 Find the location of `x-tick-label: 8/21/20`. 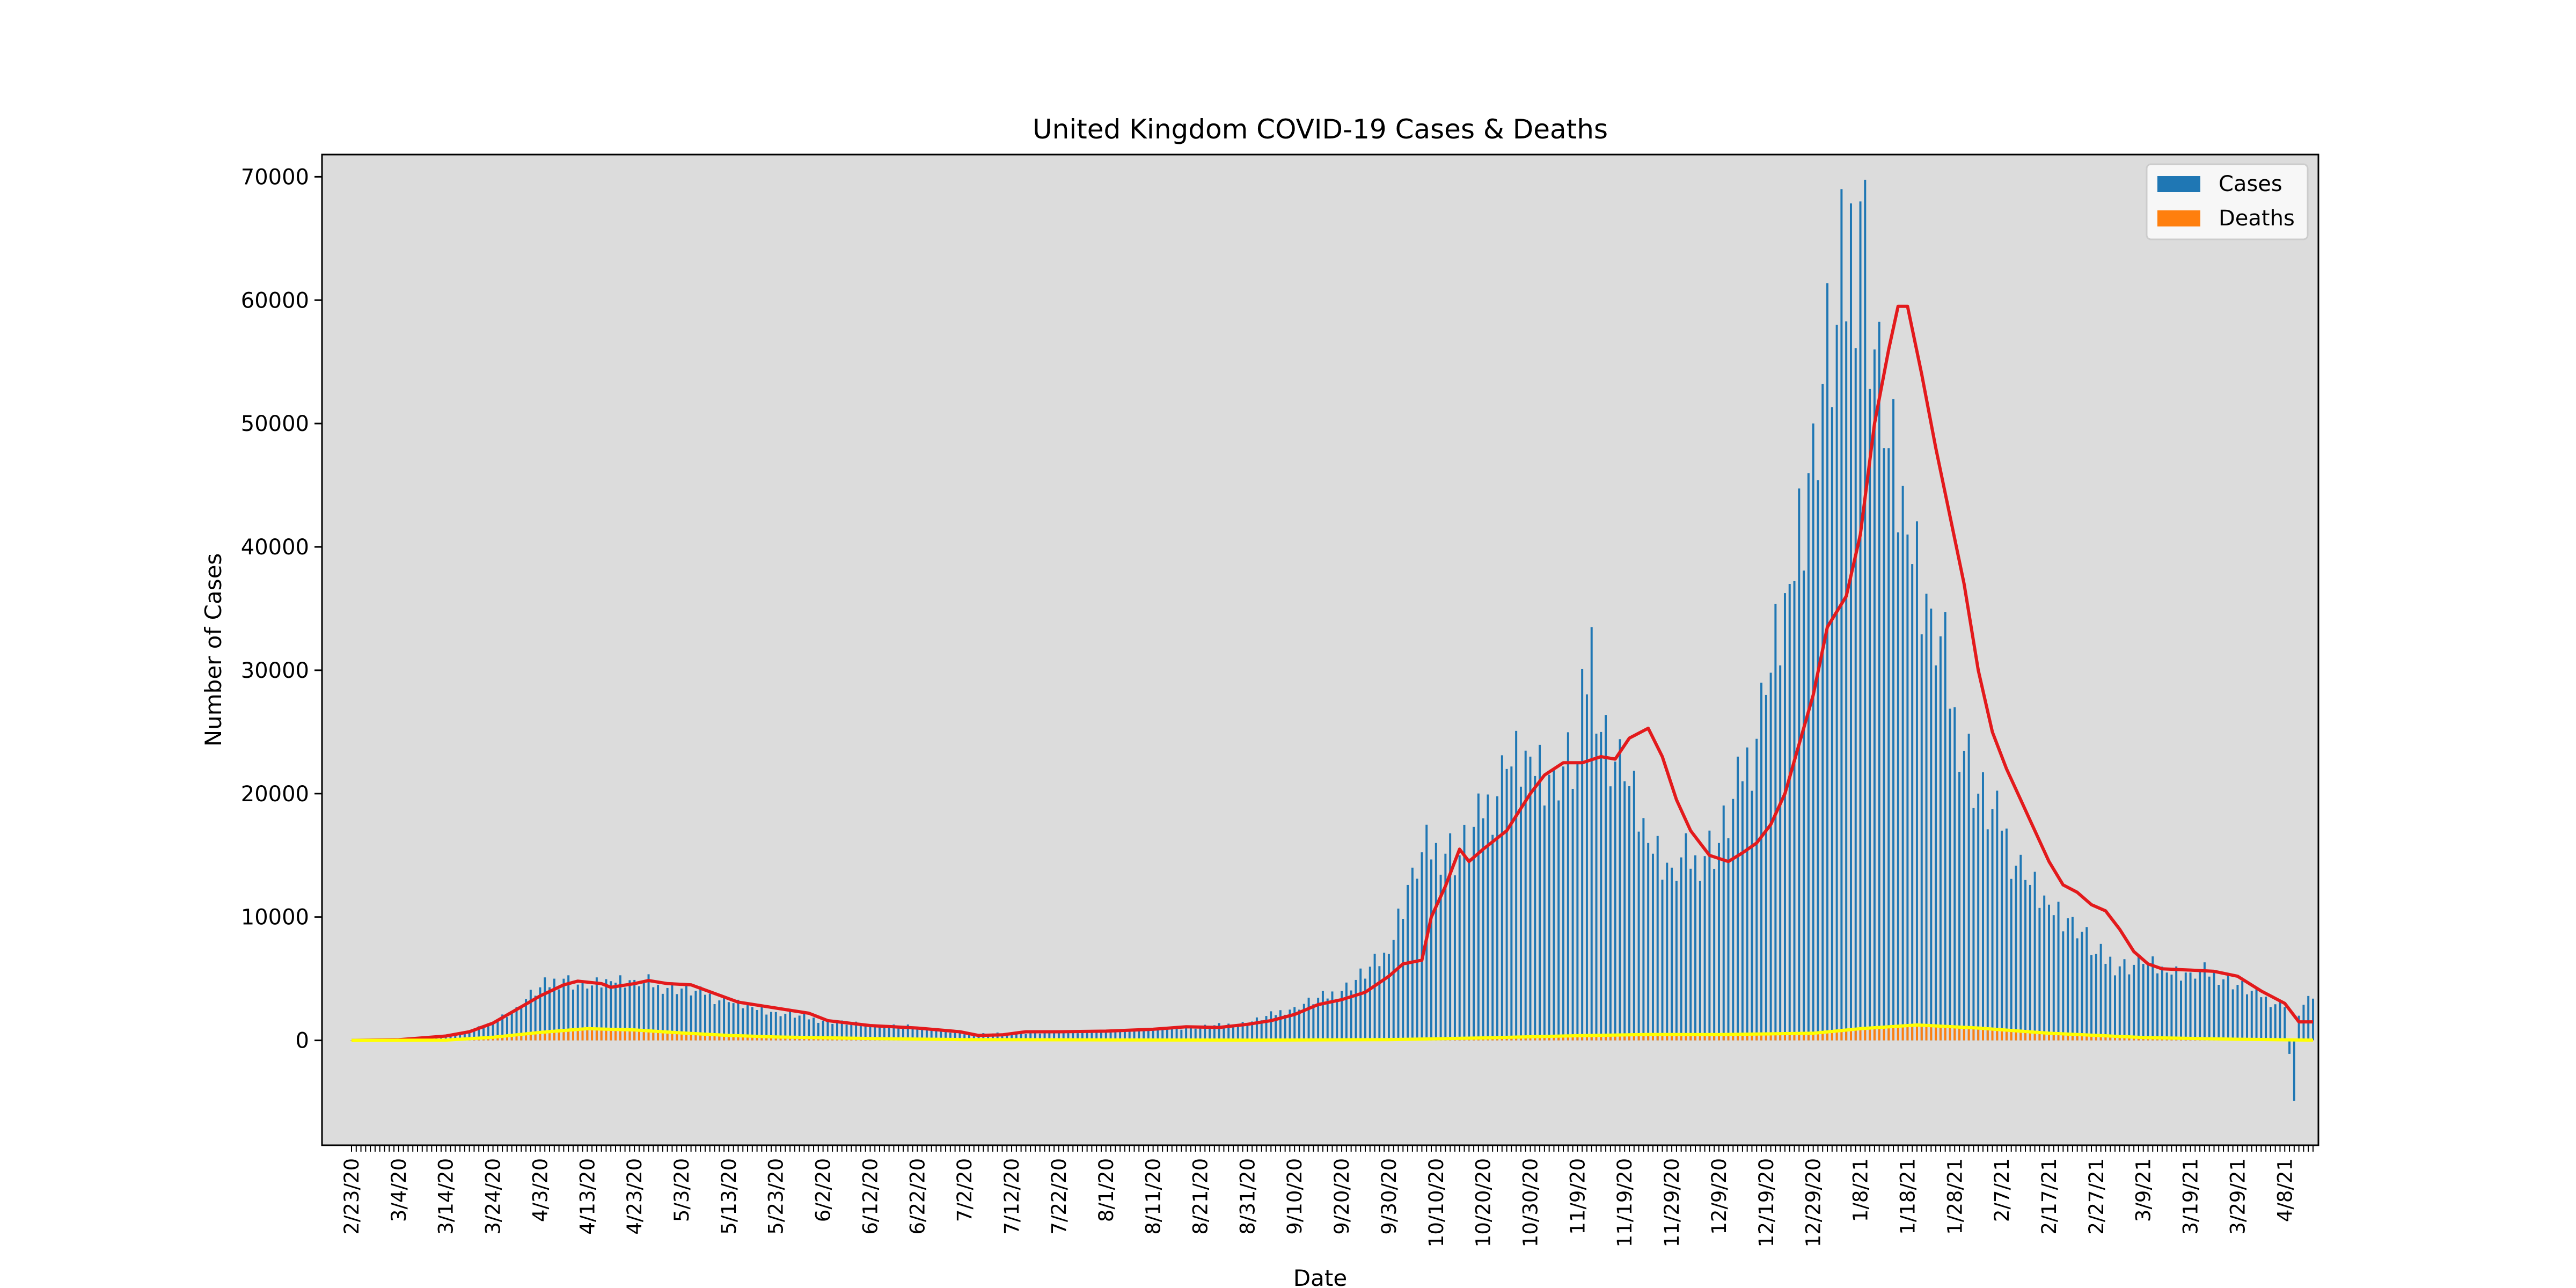

x-tick-label: 8/21/20 is located at coordinates (1200, 1196).